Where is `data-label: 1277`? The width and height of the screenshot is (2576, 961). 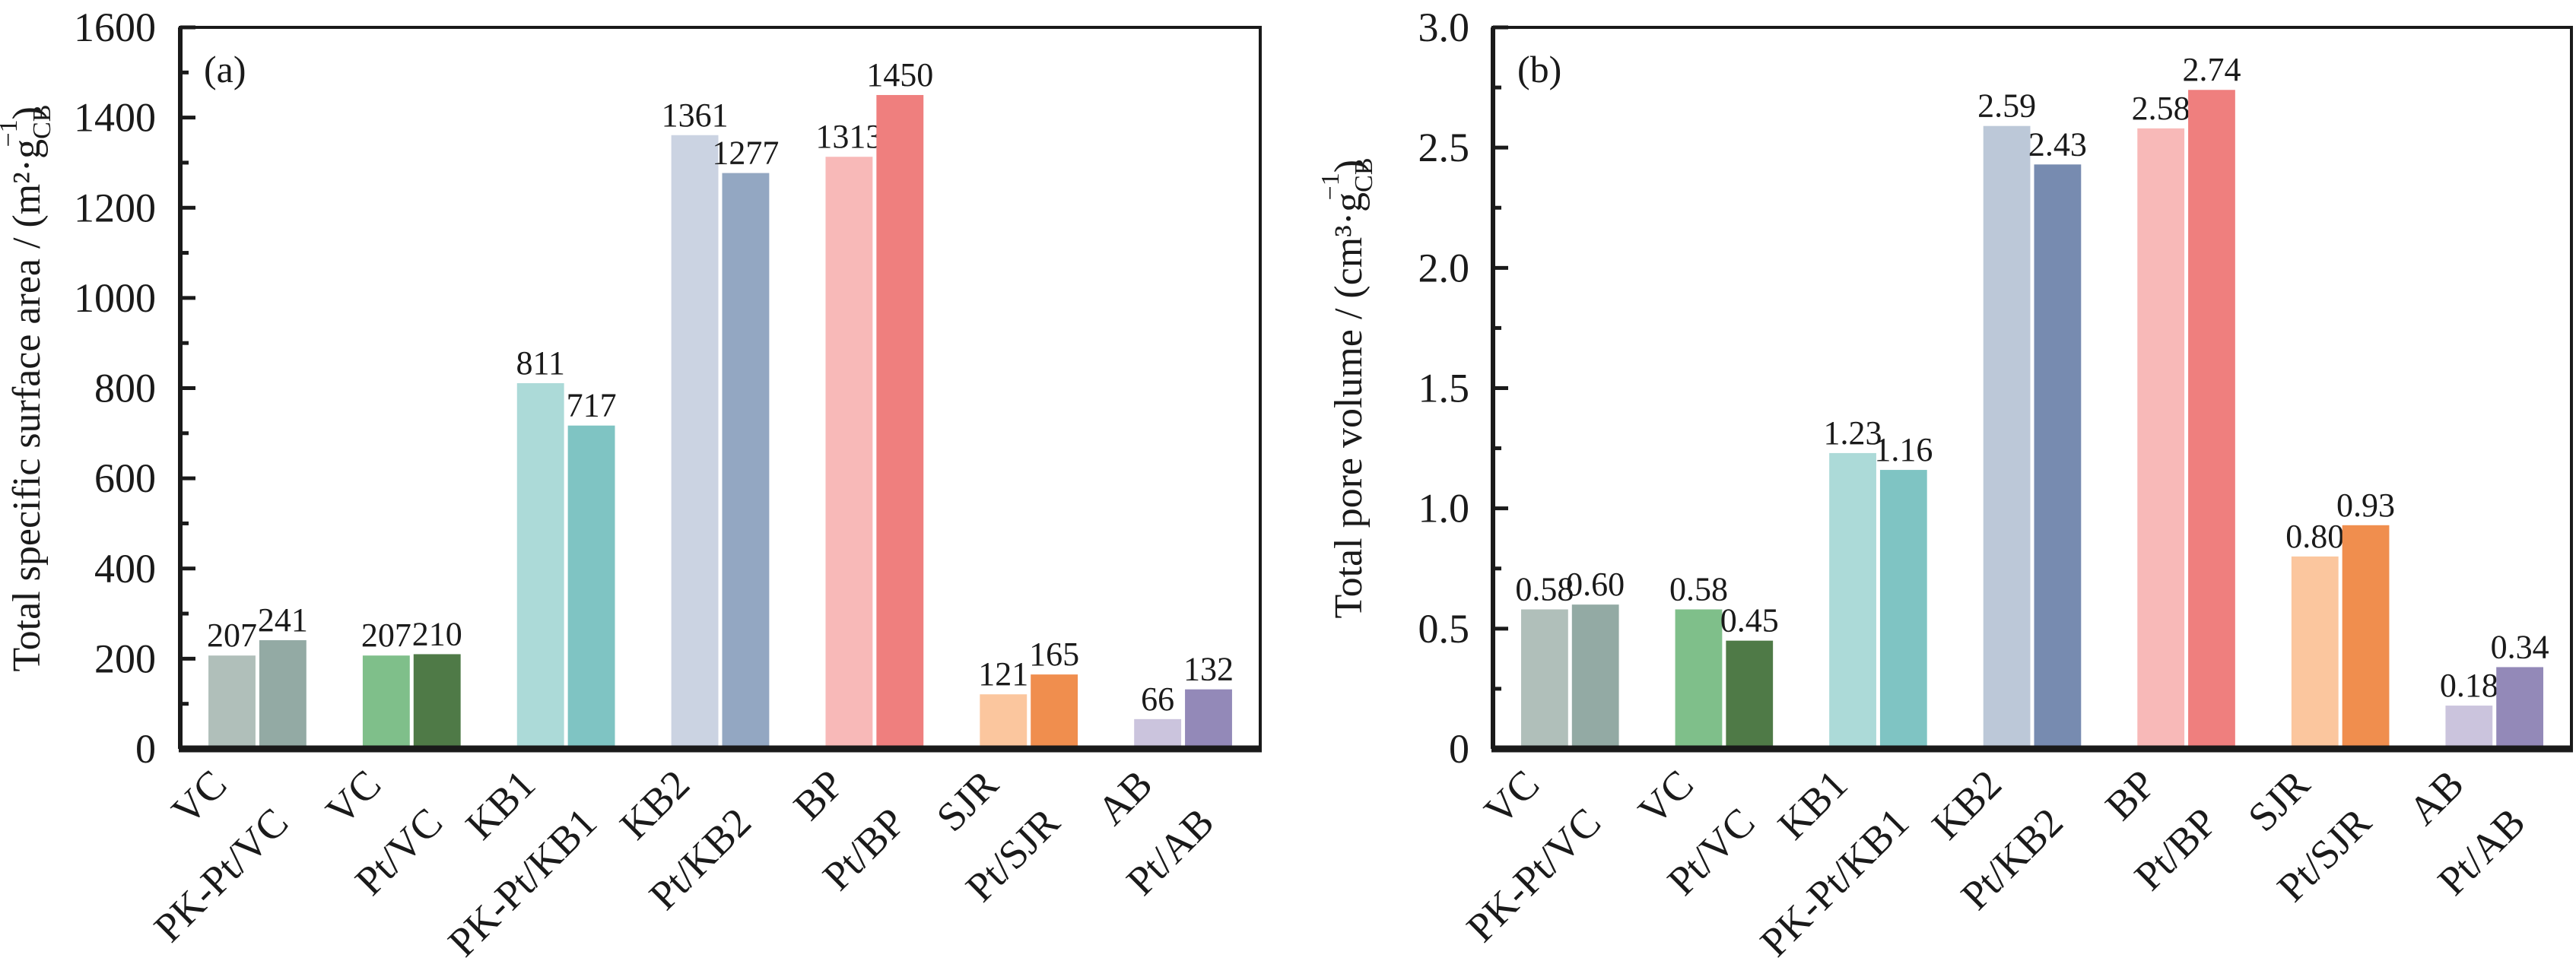
data-label: 1277 is located at coordinates (745, 153).